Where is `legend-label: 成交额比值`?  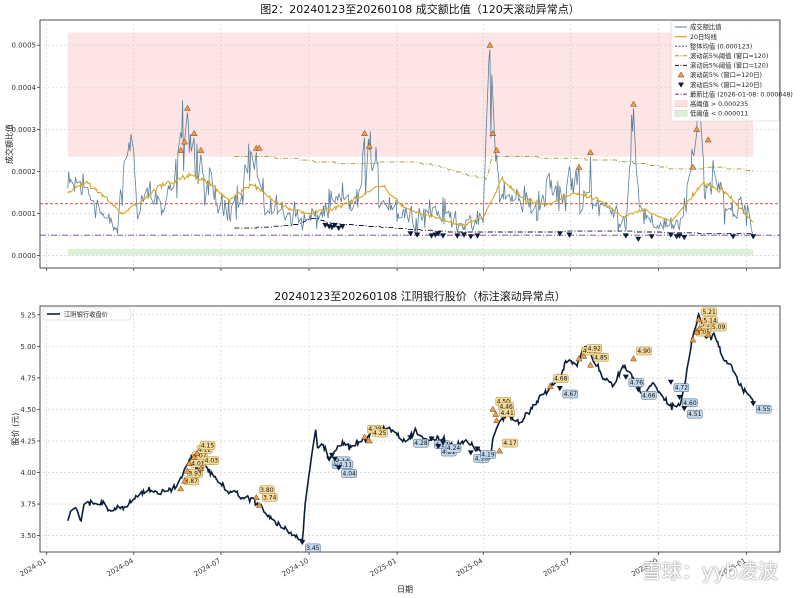 legend-label: 成交额比值 is located at coordinates (706, 26).